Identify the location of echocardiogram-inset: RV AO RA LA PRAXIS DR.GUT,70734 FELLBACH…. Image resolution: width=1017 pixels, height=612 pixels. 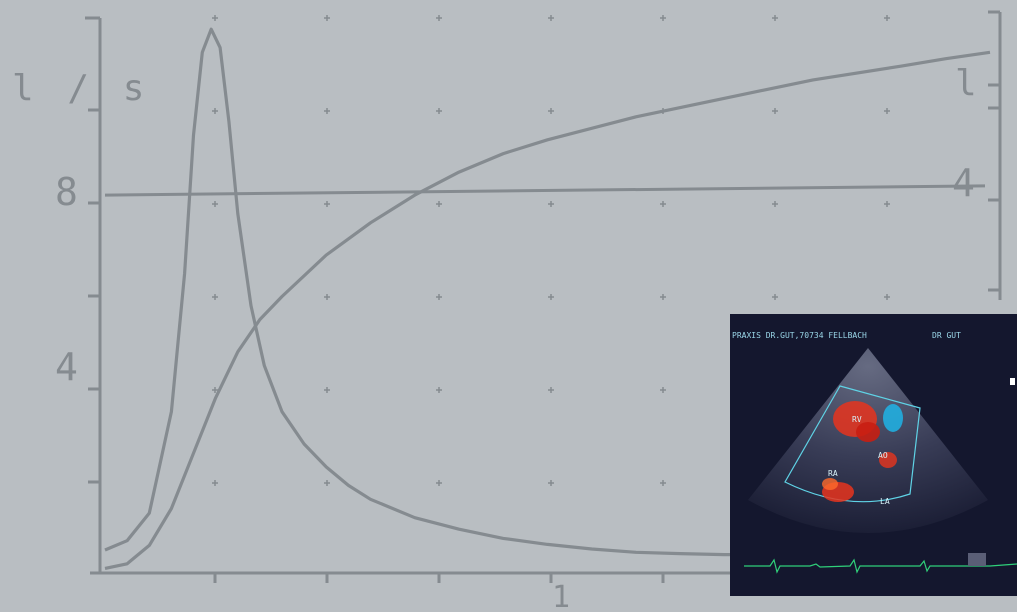
(873, 455).